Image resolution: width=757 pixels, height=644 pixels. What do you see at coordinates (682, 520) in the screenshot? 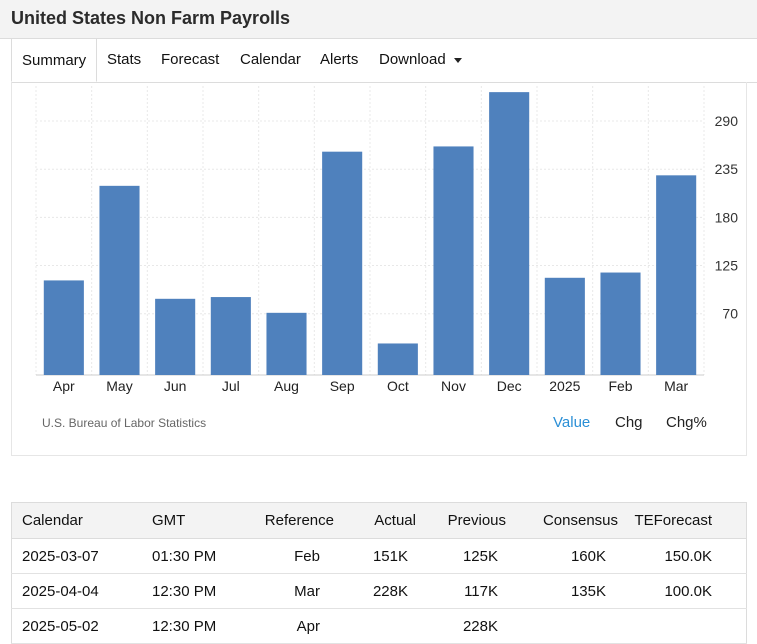
I see `col-teforecast: TEForecast` at bounding box center [682, 520].